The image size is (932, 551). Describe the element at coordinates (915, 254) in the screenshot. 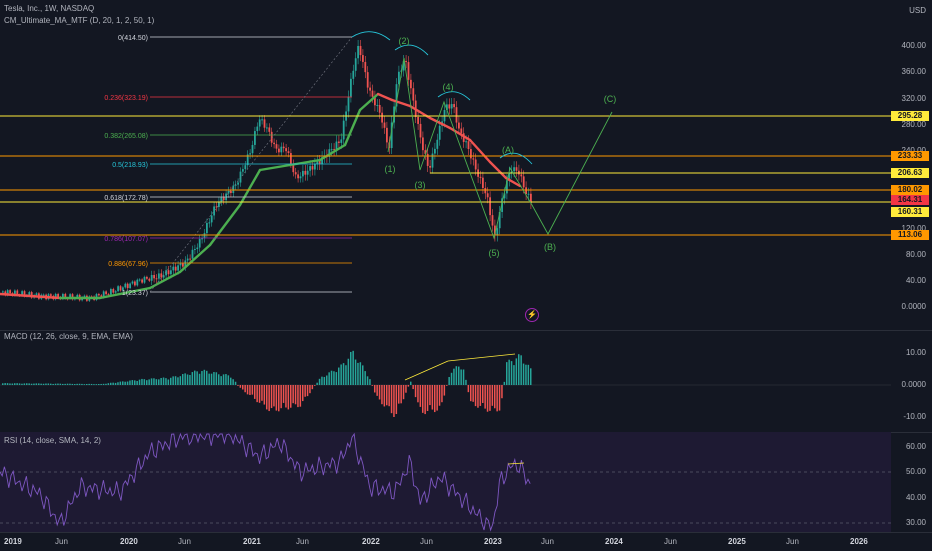

I see `price-tick-label: 80.00` at that location.